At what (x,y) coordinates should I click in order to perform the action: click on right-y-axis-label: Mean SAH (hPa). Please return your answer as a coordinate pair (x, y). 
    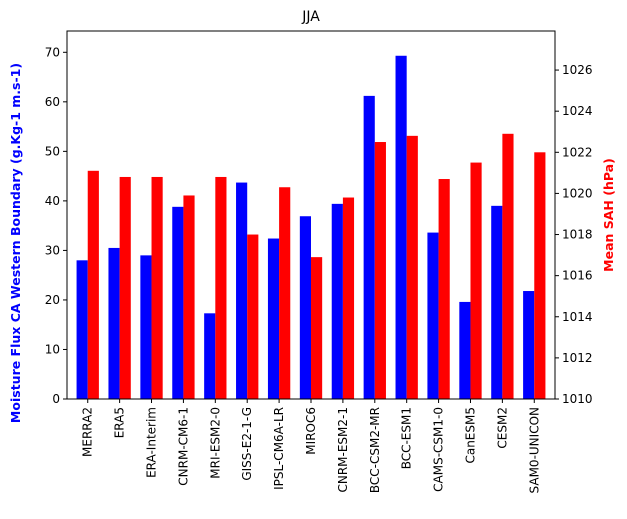
    Looking at the image, I should click on (608, 215).